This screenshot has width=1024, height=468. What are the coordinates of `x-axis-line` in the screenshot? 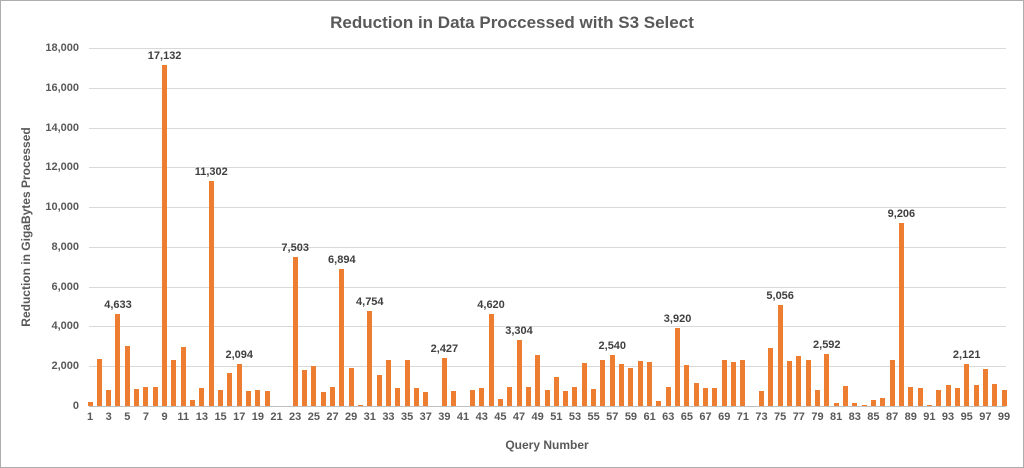 It's located at (547, 406).